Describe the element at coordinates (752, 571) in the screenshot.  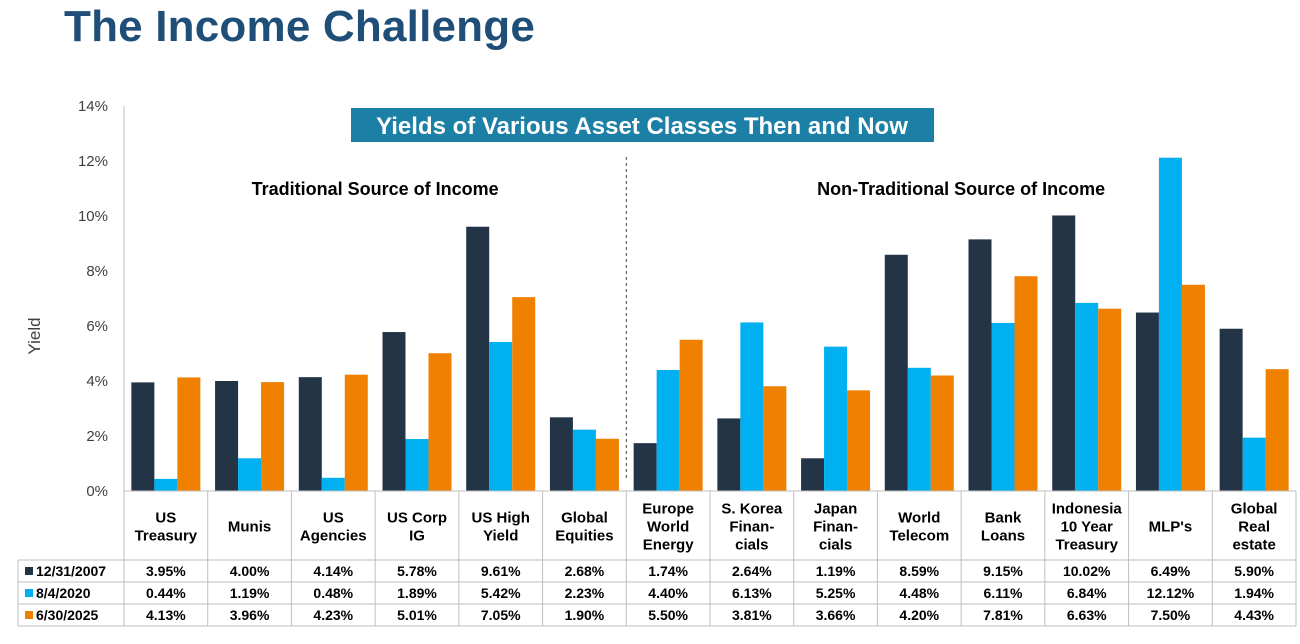
I see `data-label: 2.64%` at that location.